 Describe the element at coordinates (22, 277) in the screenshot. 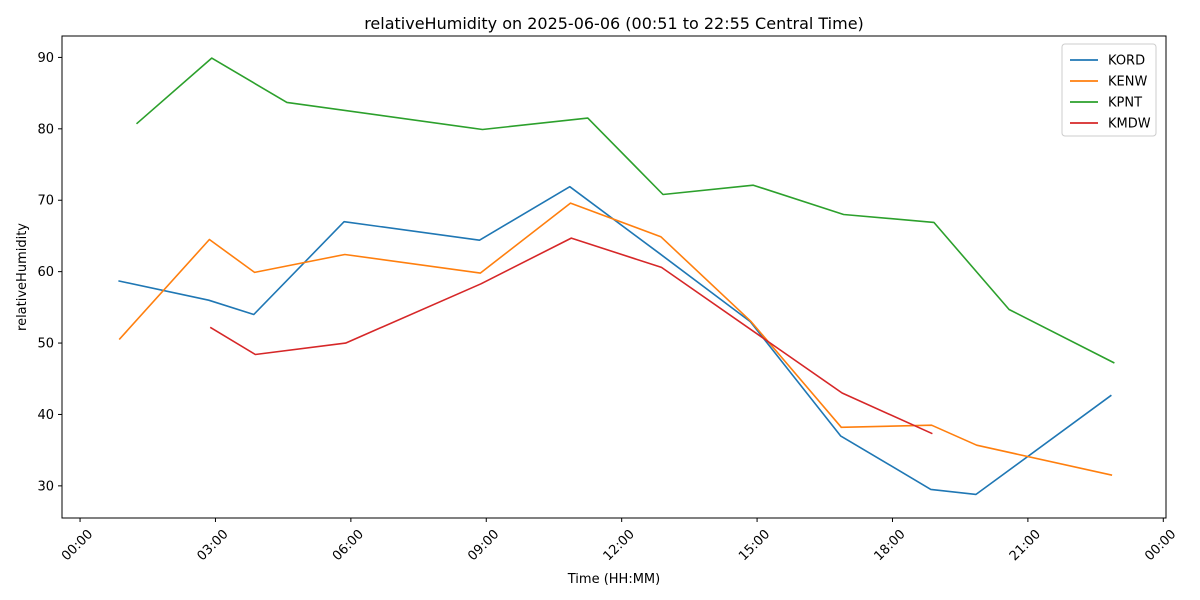

I see `y-axis-label: relativeHumidity` at that location.